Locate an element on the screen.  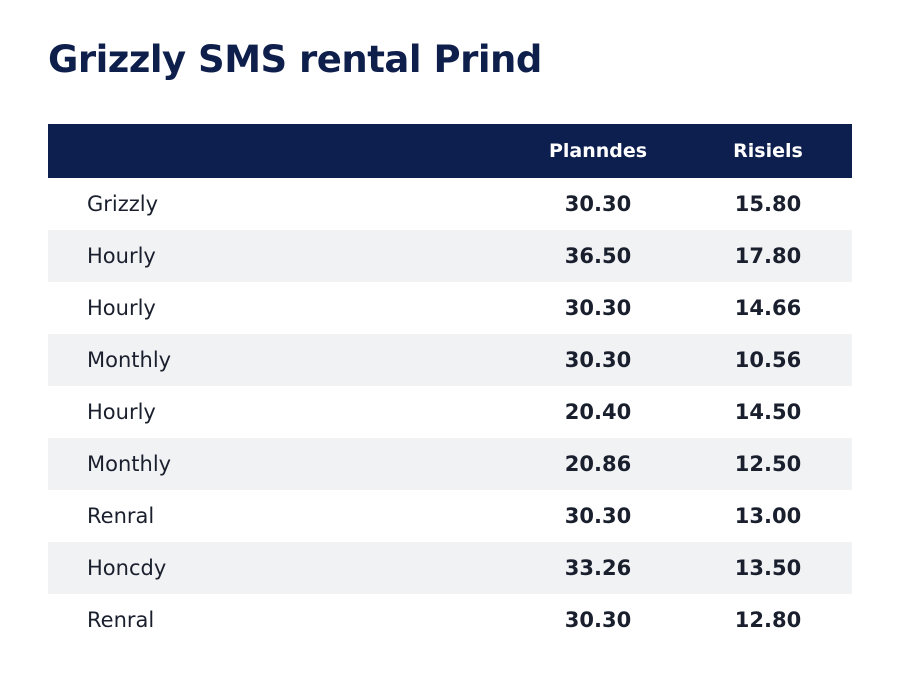
table-row: Renral 30.30 12.80 is located at coordinates (450, 620).